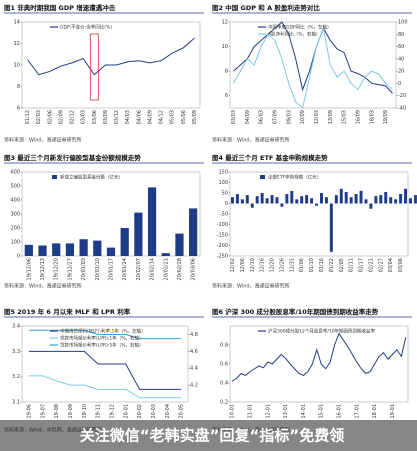 This screenshot has width=417, height=451. I want to click on highlight-box, so click(94, 67).